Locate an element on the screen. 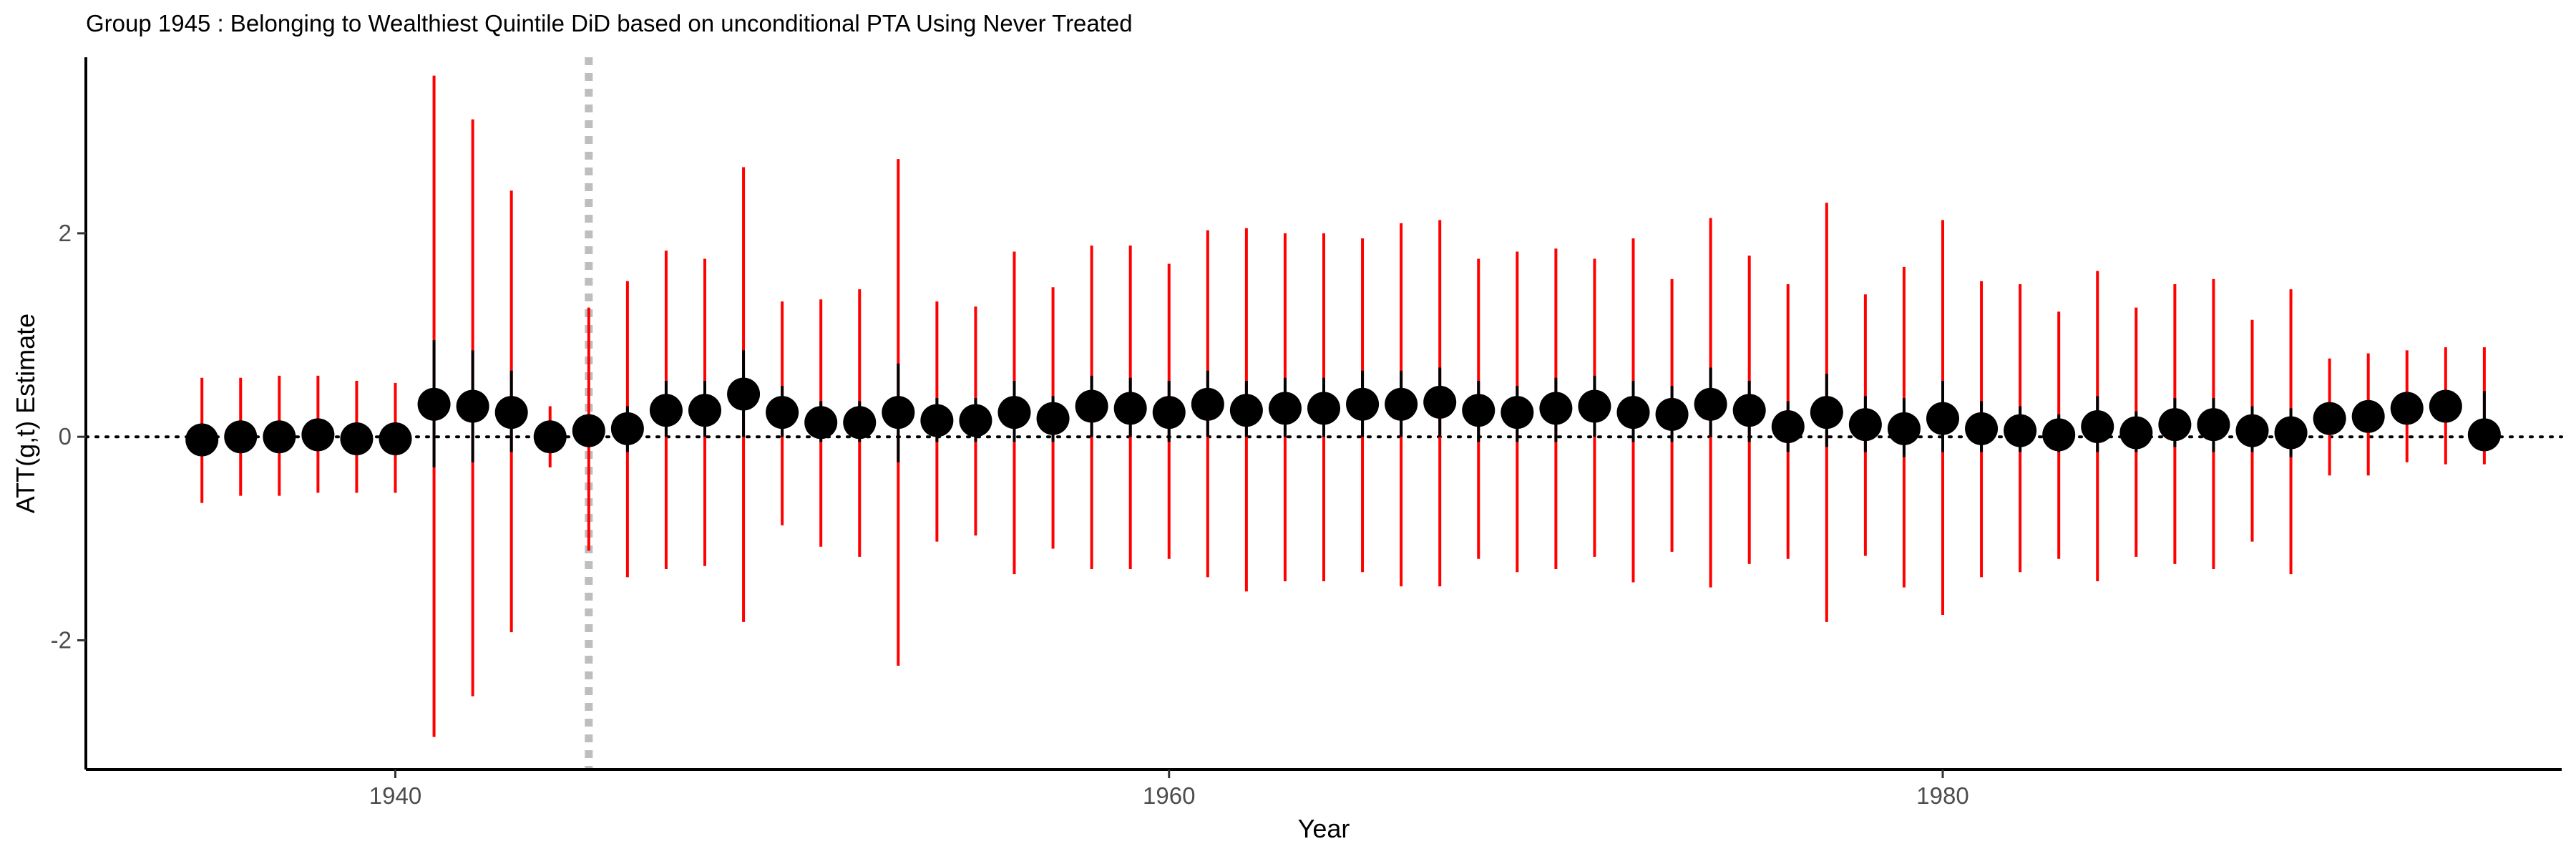 The image size is (2576, 859). point-estimate-1983 is located at coordinates (2059, 435).